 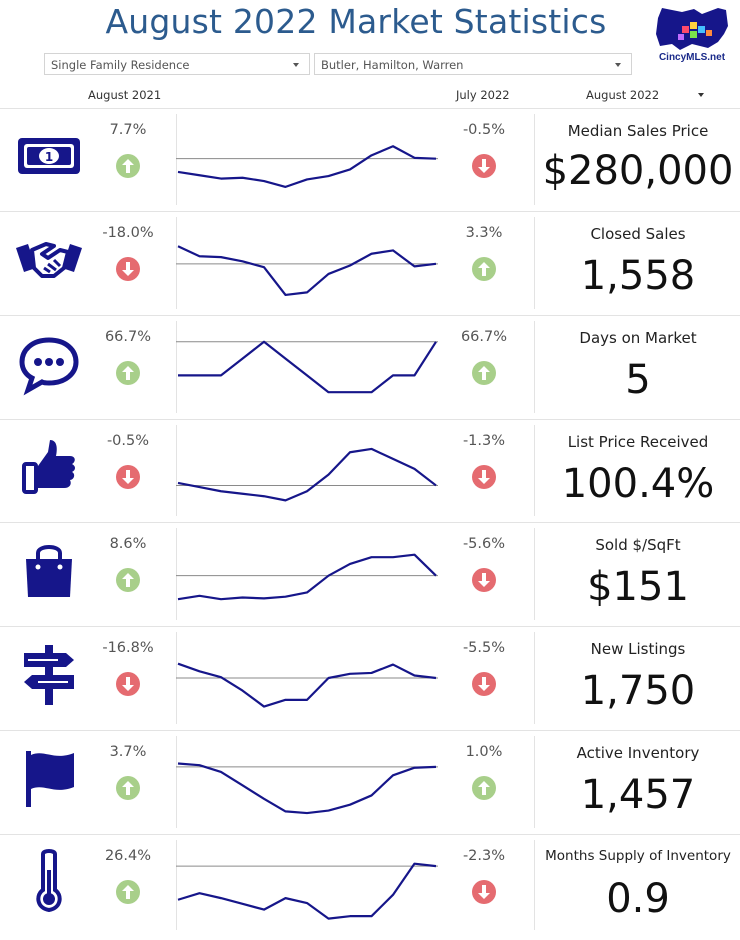 I want to click on month-over-month-change: 1.0%, so click(x=484, y=752).